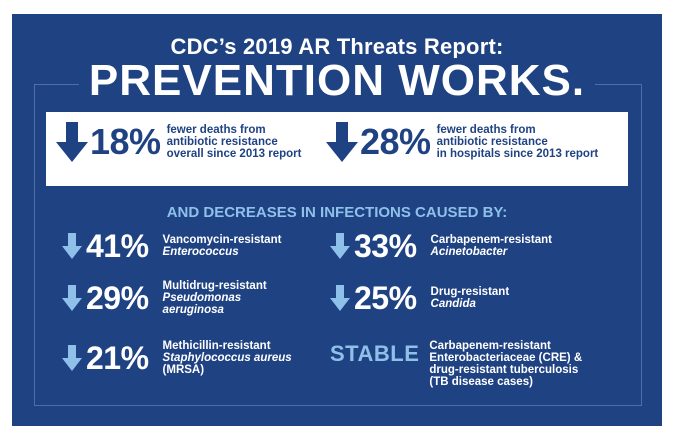 Image resolution: width=676 pixels, height=440 pixels. What do you see at coordinates (193, 310) in the screenshot?
I see `infection-desc-line: aeruginosa` at bounding box center [193, 310].